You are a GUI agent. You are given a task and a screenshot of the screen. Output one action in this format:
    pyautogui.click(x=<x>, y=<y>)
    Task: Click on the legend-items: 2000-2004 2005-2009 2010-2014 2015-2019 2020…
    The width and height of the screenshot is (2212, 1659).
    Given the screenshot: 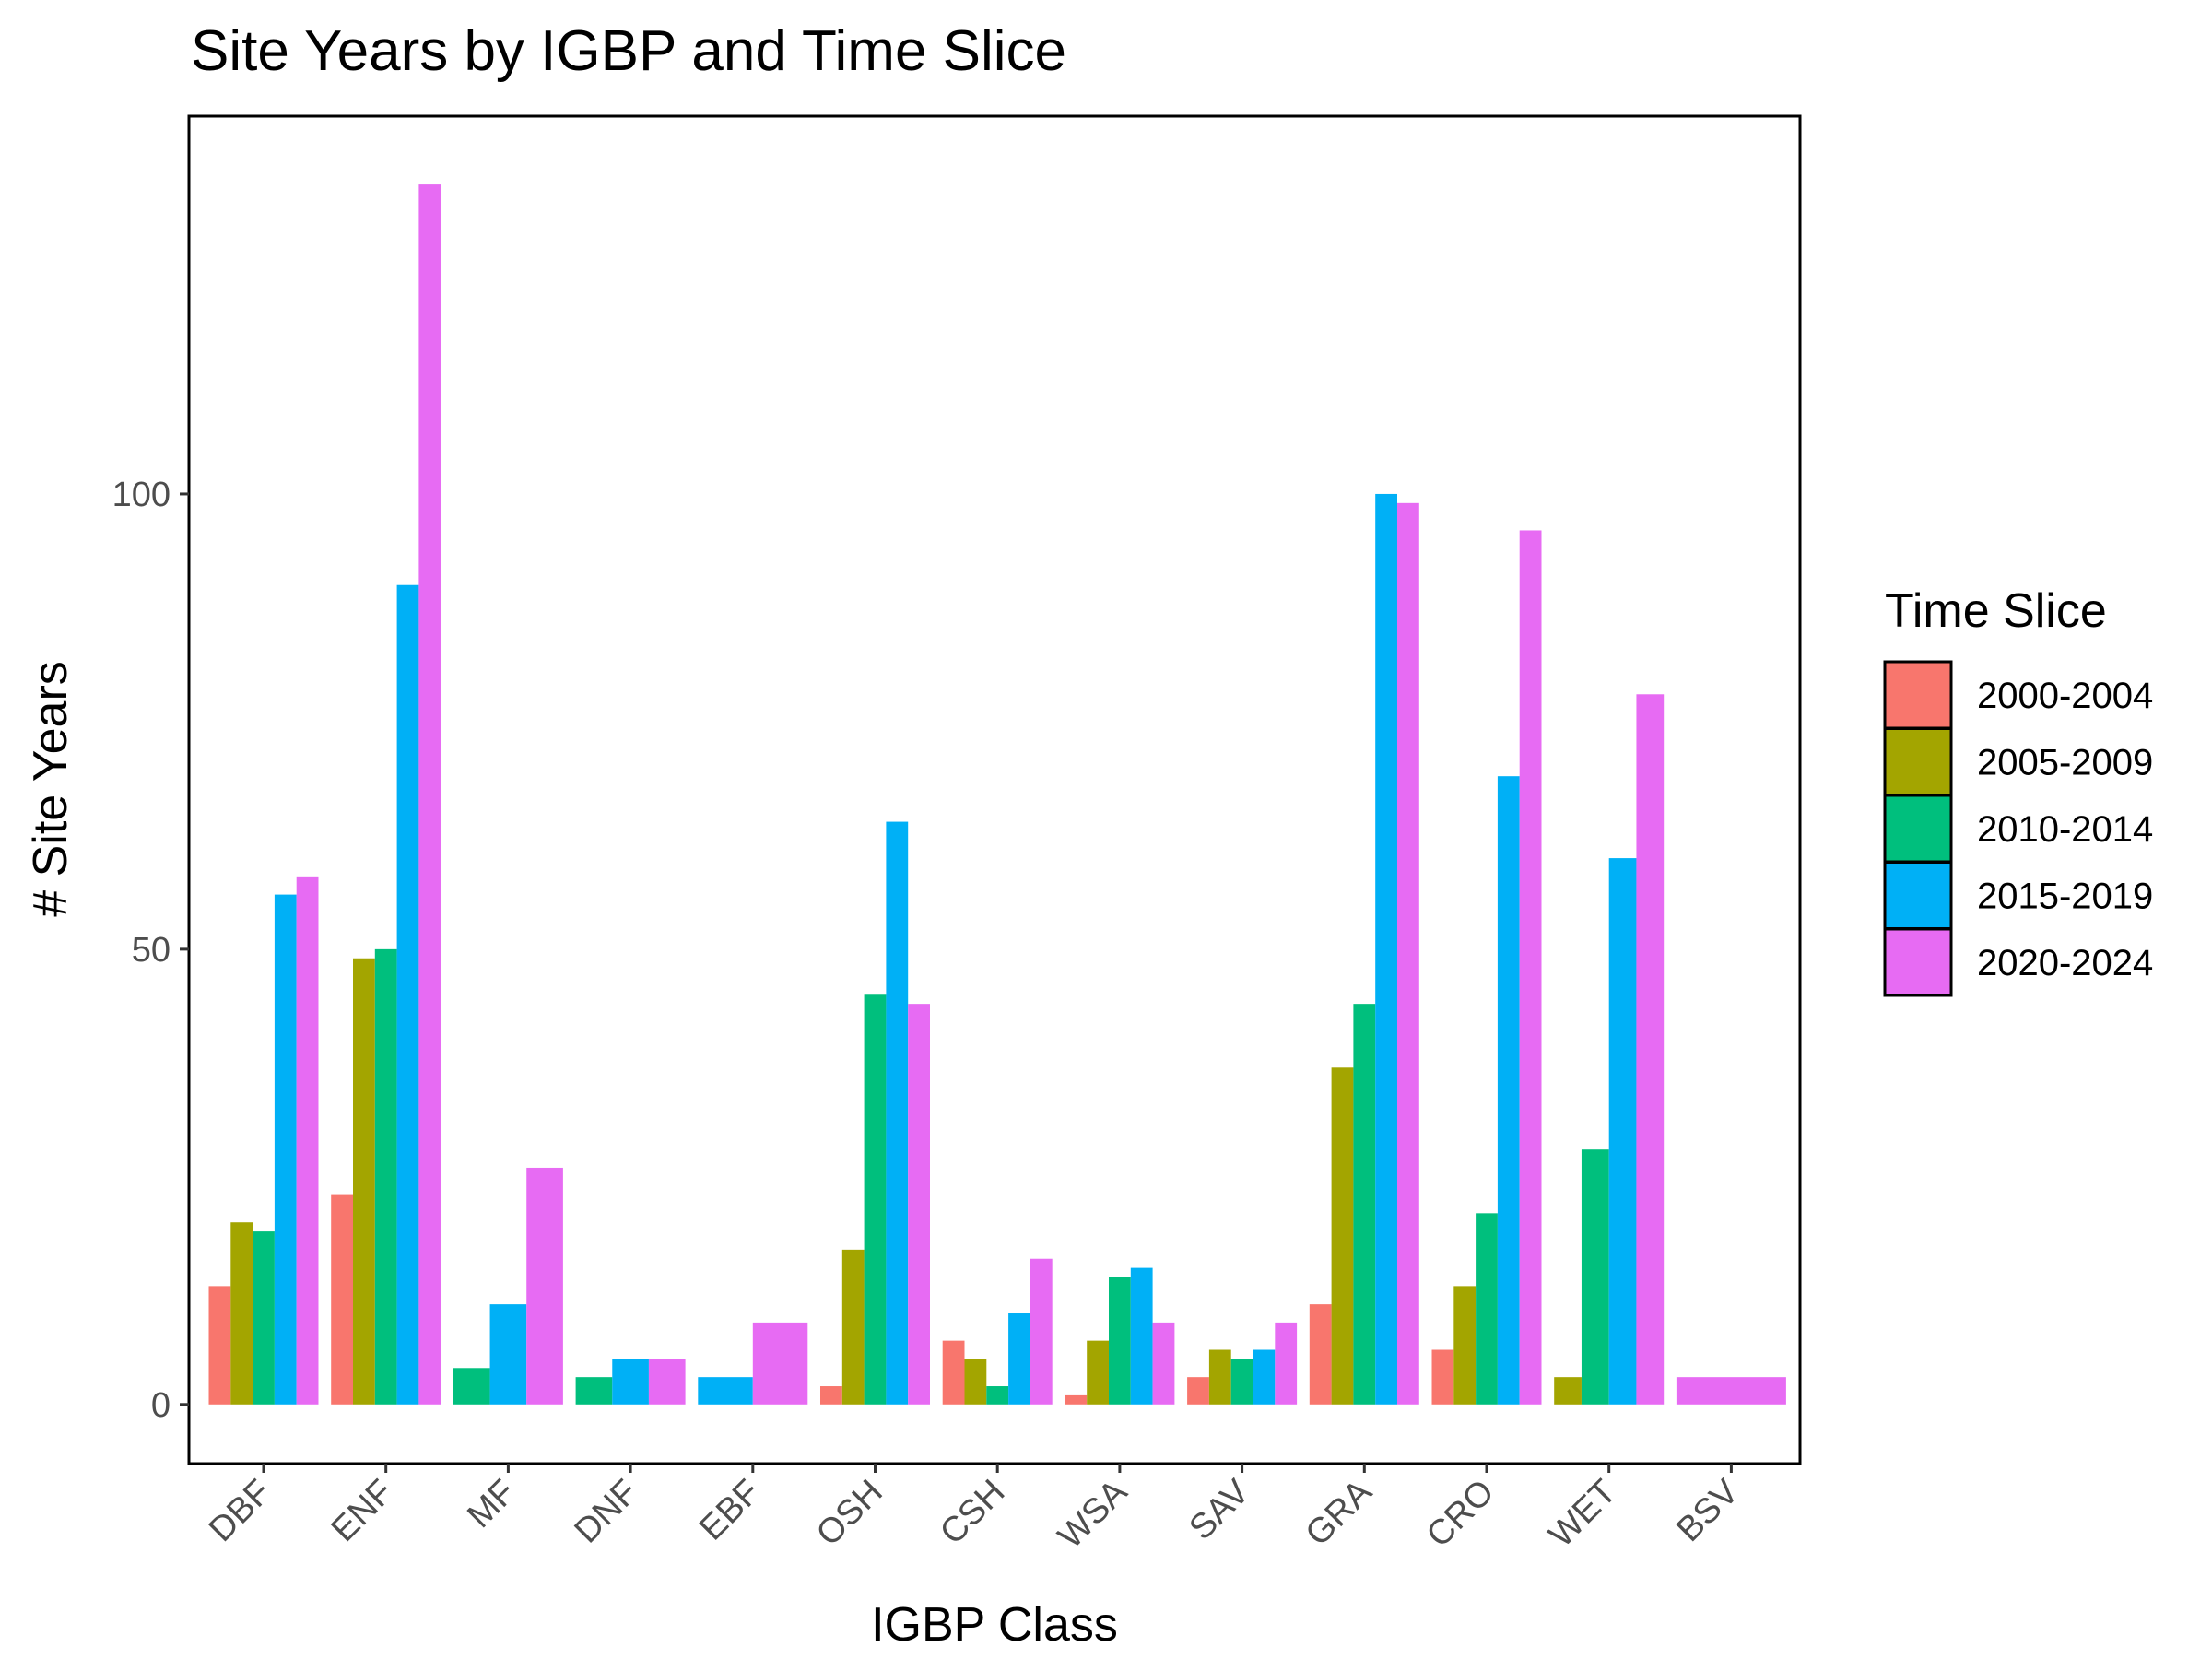 What is the action you would take?
    pyautogui.click(x=2018, y=828)
    